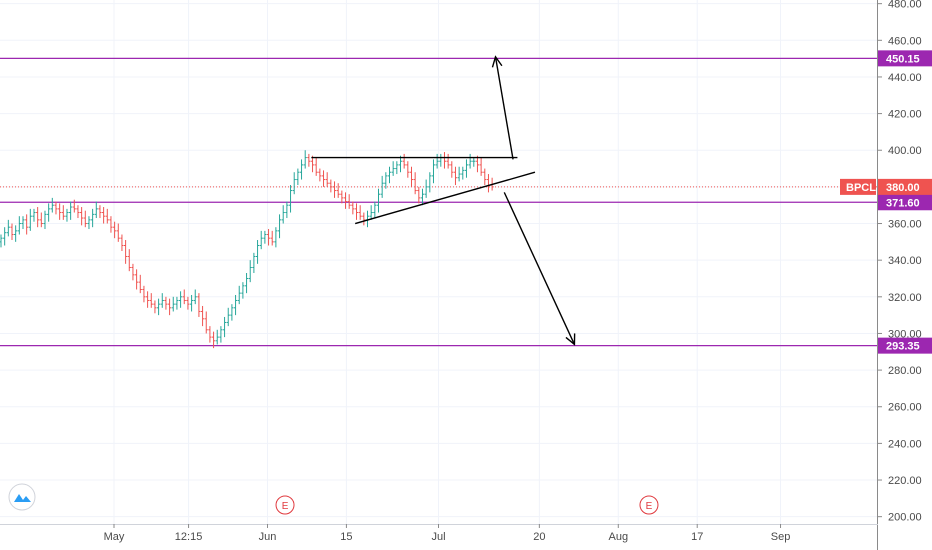 This screenshot has width=932, height=550. Describe the element at coordinates (905, 115) in the screenshot. I see `y-tick-label: 420.00` at that location.